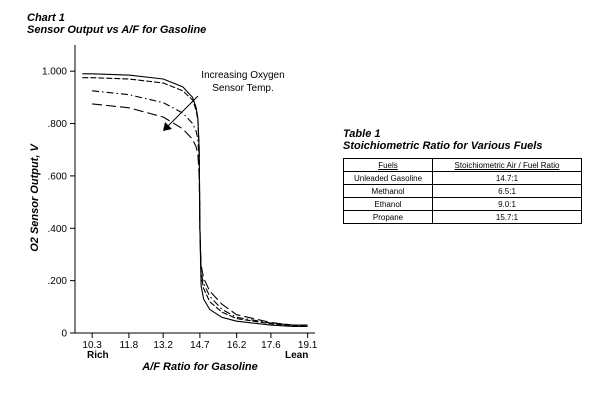 The image size is (600, 400). What do you see at coordinates (35, 197) in the screenshot?
I see `y-axis-label: O2 Sensor Output, V` at bounding box center [35, 197].